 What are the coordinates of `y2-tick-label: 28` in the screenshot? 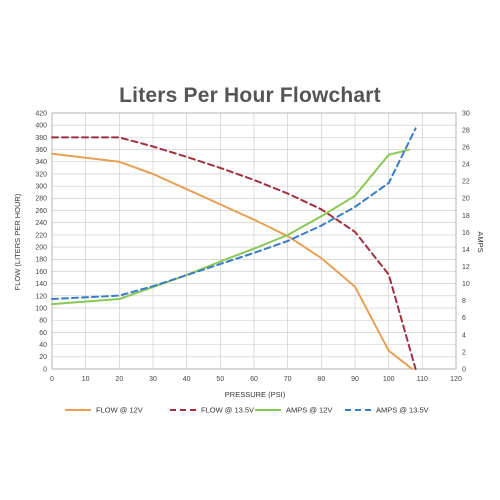 It's located at (466, 130).